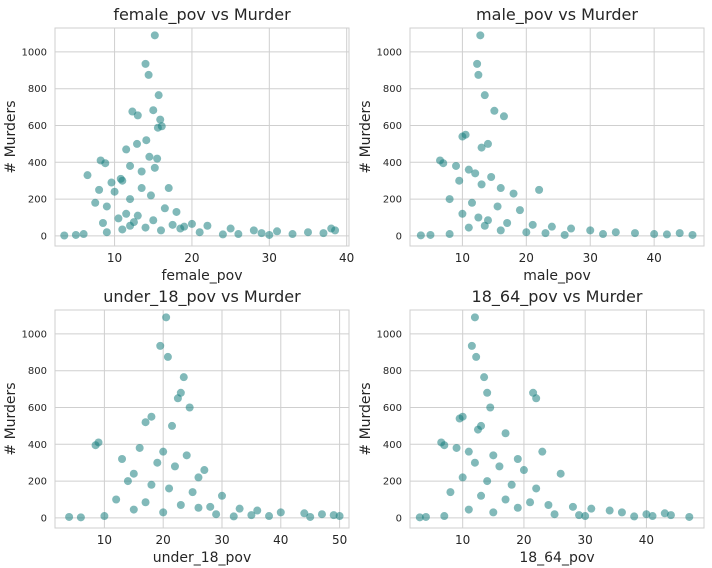 Image resolution: width=712 pixels, height=568 pixels. Describe the element at coordinates (556, 558) in the screenshot. I see `x-axis-label: 18_64_pov` at that location.